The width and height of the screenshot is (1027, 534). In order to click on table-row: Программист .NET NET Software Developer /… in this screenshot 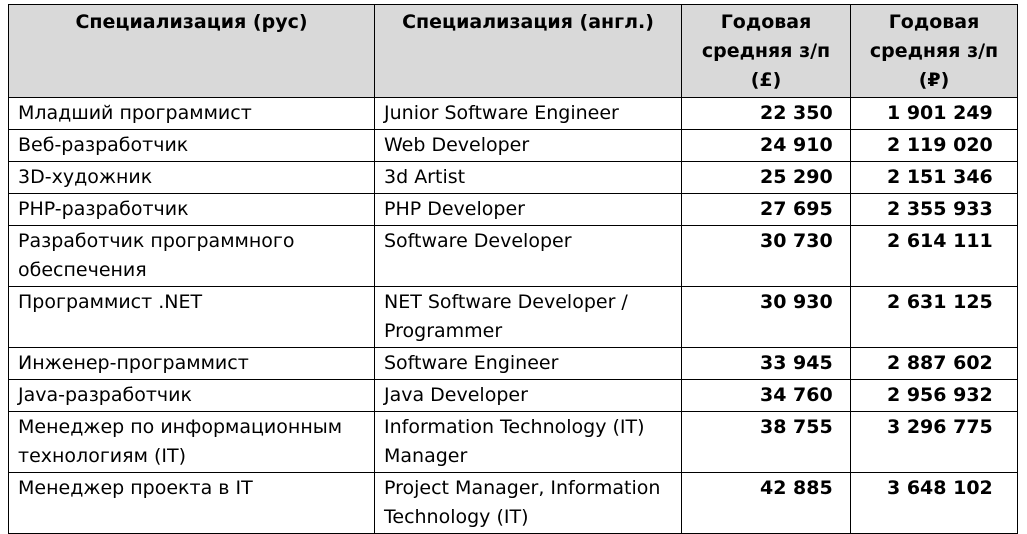, I will do `click(513, 317)`.